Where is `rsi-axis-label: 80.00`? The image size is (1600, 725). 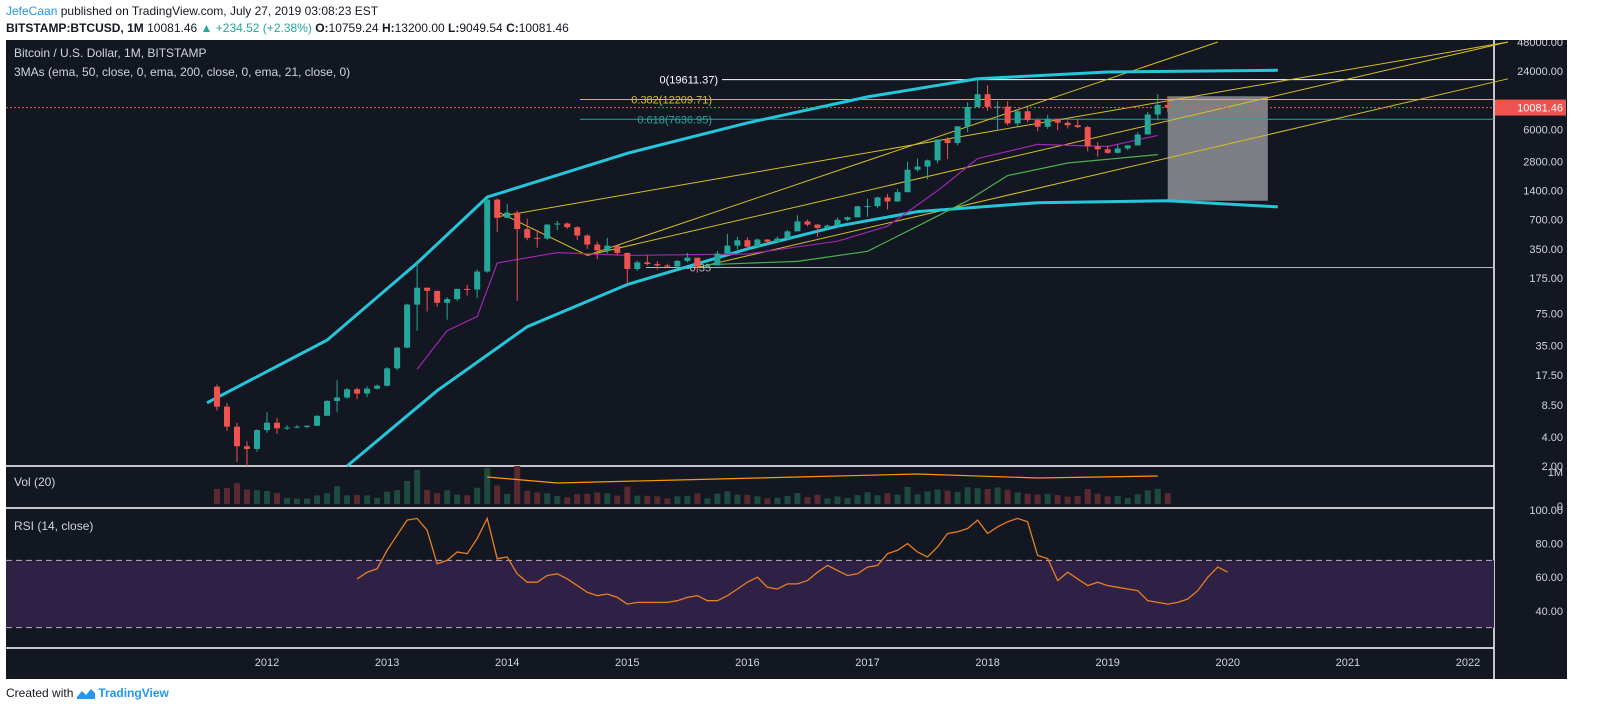 rsi-axis-label: 80.00 is located at coordinates (1549, 545).